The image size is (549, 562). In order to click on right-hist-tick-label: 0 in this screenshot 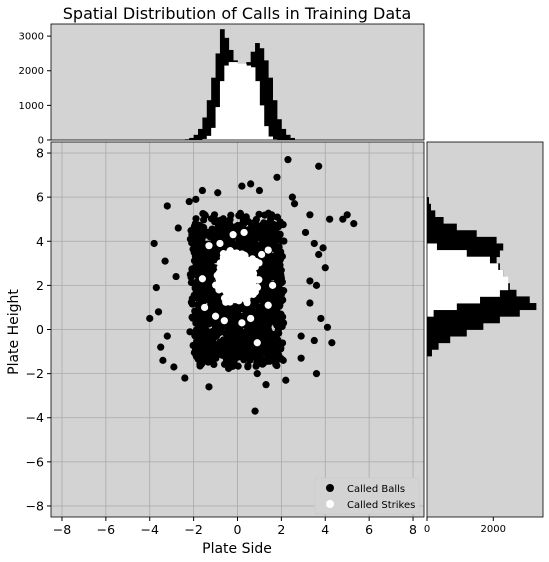, I will do `click(427, 529)`.